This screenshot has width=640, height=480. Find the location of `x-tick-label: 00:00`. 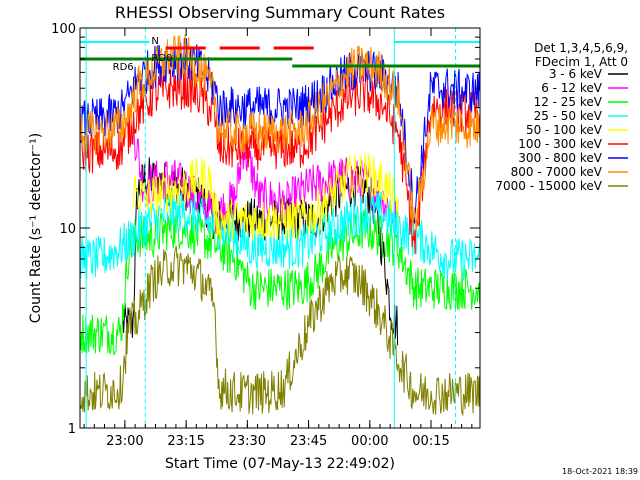

x-tick-label: 00:00 is located at coordinates (369, 441).